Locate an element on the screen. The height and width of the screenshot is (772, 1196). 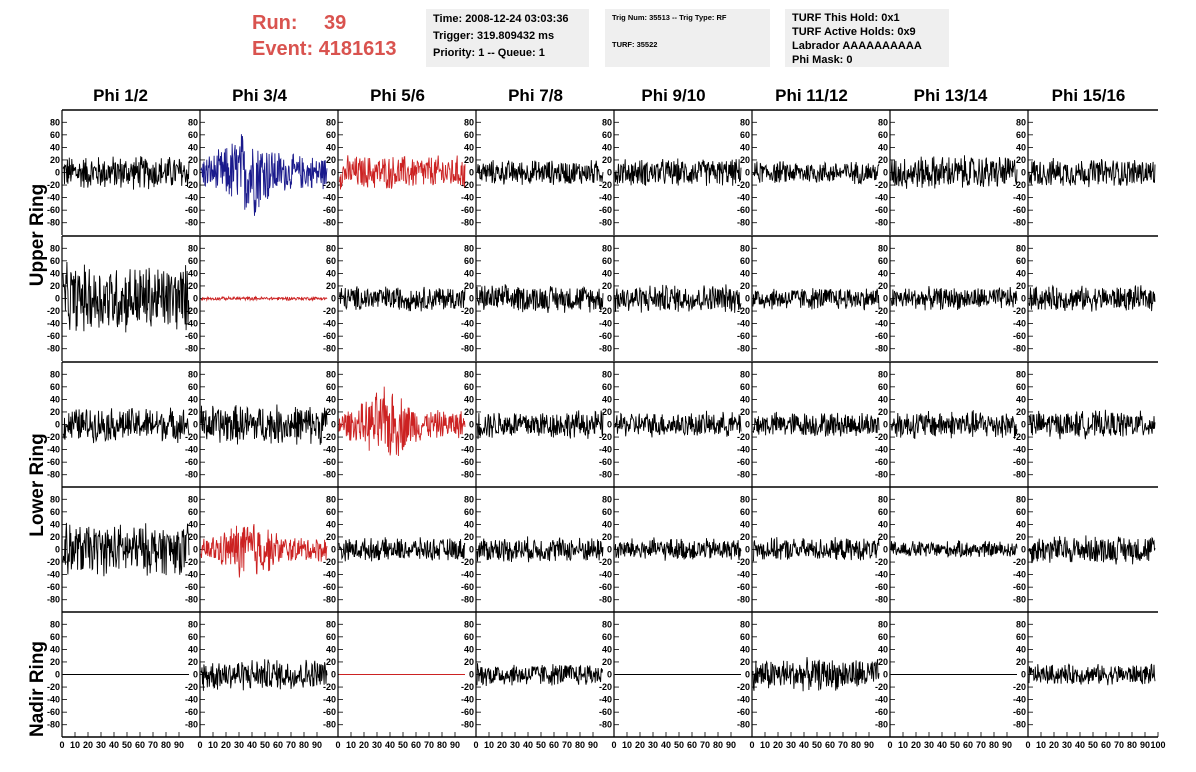
phi-header-5: Phi 9/10 is located at coordinates (673, 95).